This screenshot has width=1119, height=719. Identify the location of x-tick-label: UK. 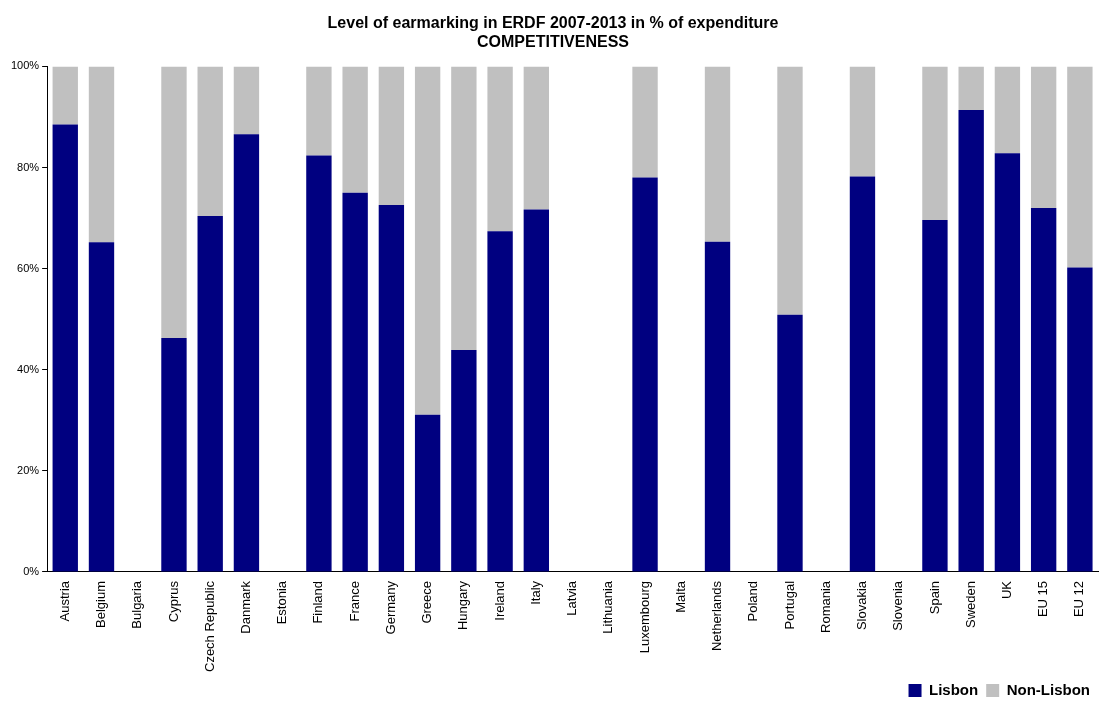
(1006, 590).